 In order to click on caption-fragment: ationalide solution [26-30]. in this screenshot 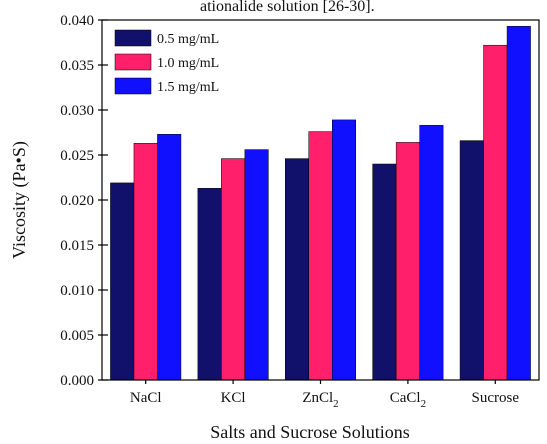, I will do `click(287, 7)`.